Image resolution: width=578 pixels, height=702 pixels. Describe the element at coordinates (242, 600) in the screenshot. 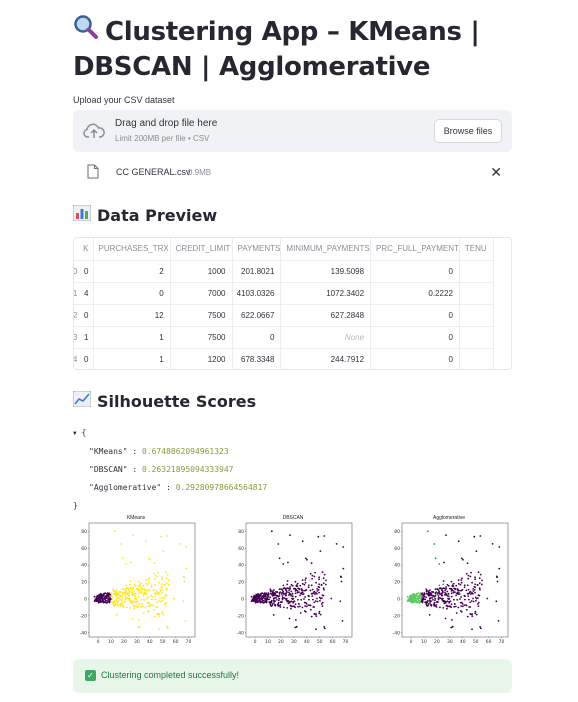

I see `y-tick-label: 0` at that location.